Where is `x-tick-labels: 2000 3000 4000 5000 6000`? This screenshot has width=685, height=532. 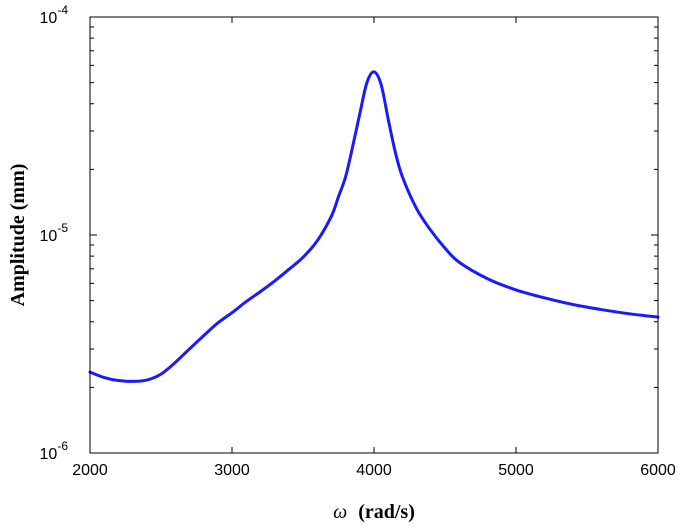
x-tick-labels: 2000 3000 4000 5000 6000 is located at coordinates (374, 470).